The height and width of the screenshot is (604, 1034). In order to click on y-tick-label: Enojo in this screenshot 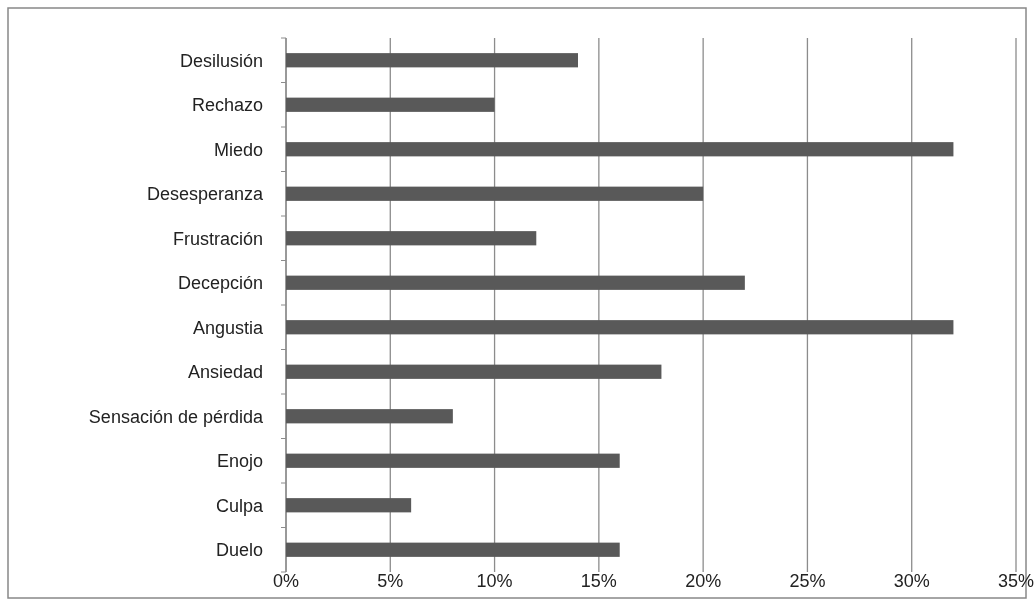, I will do `click(239, 461)`.